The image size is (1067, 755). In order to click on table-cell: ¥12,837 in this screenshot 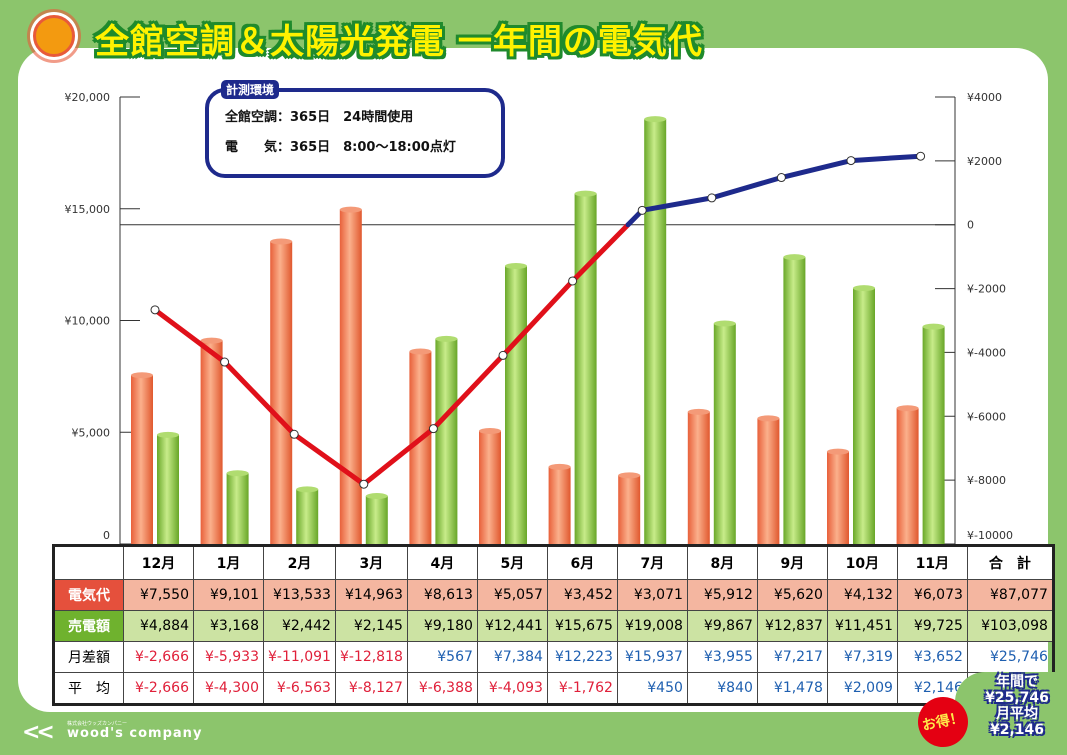, I will do `click(792, 626)`.